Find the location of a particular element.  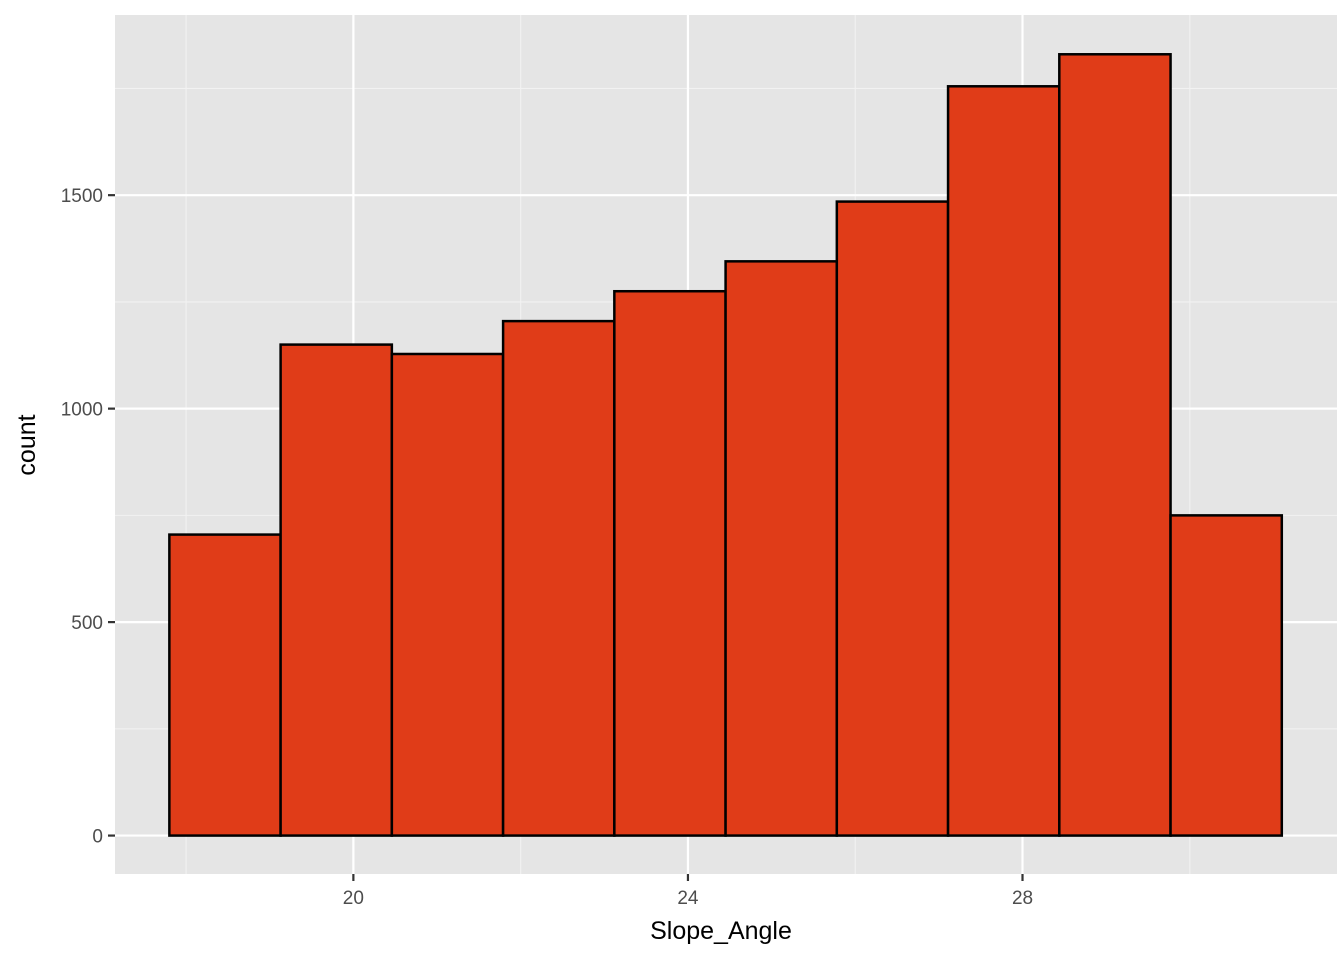

y-tick-label: 500 is located at coordinates (87, 623).